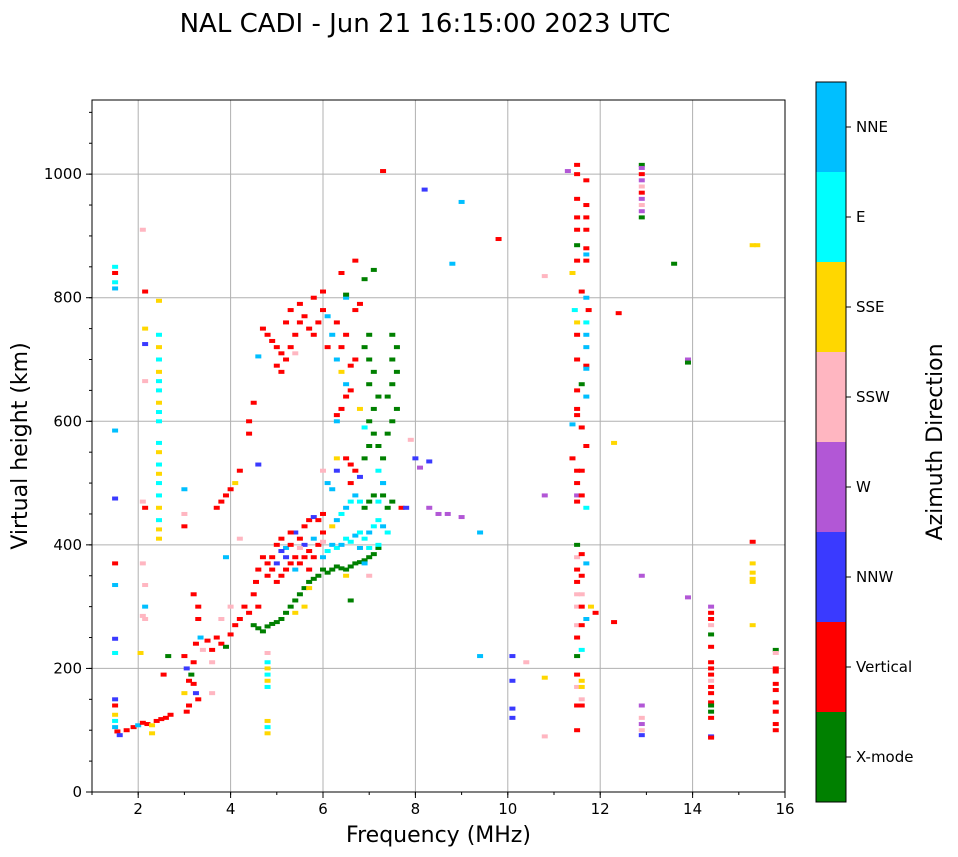  I want to click on colorbar-label: W, so click(863, 487).